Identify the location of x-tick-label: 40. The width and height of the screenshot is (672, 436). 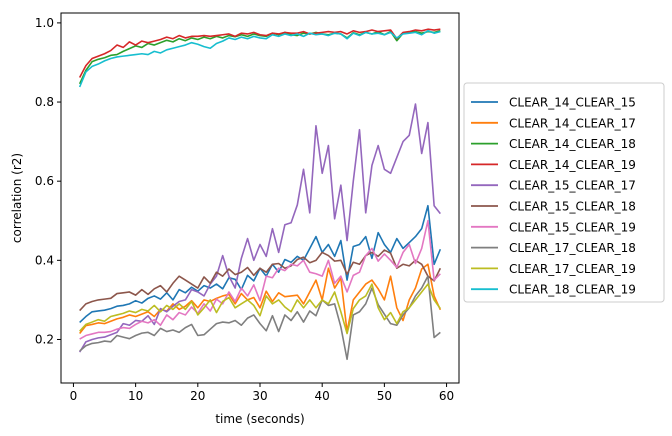
(322, 396).